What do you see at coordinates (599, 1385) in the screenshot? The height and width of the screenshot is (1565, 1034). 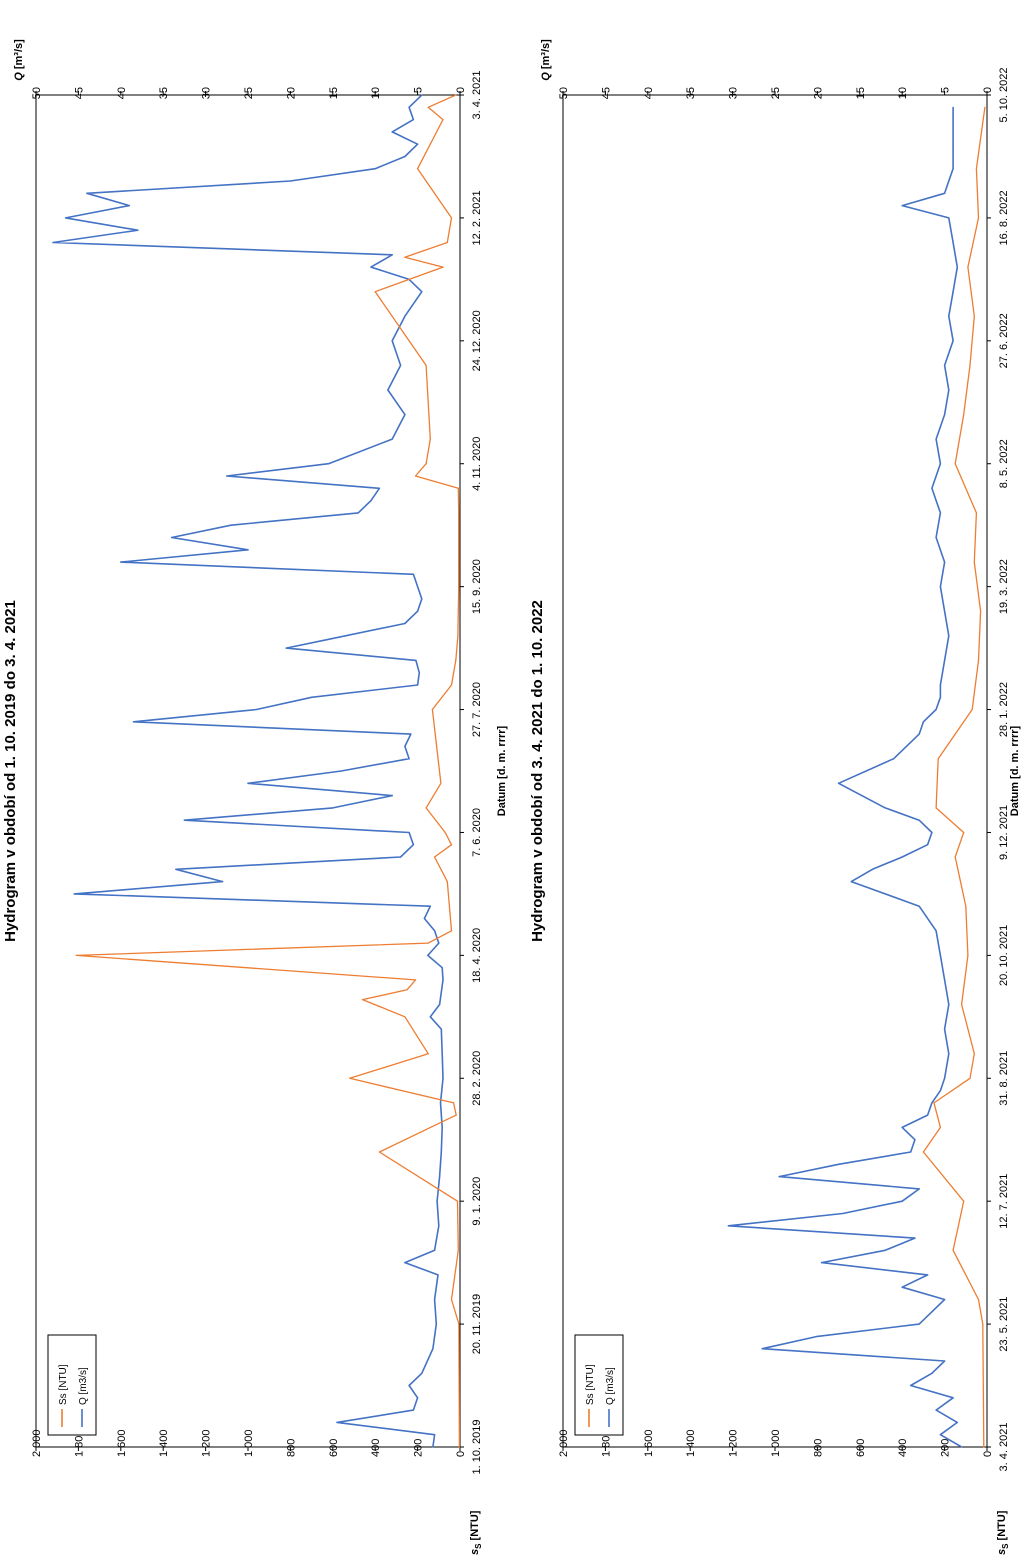 I see `legend-box` at bounding box center [599, 1385].